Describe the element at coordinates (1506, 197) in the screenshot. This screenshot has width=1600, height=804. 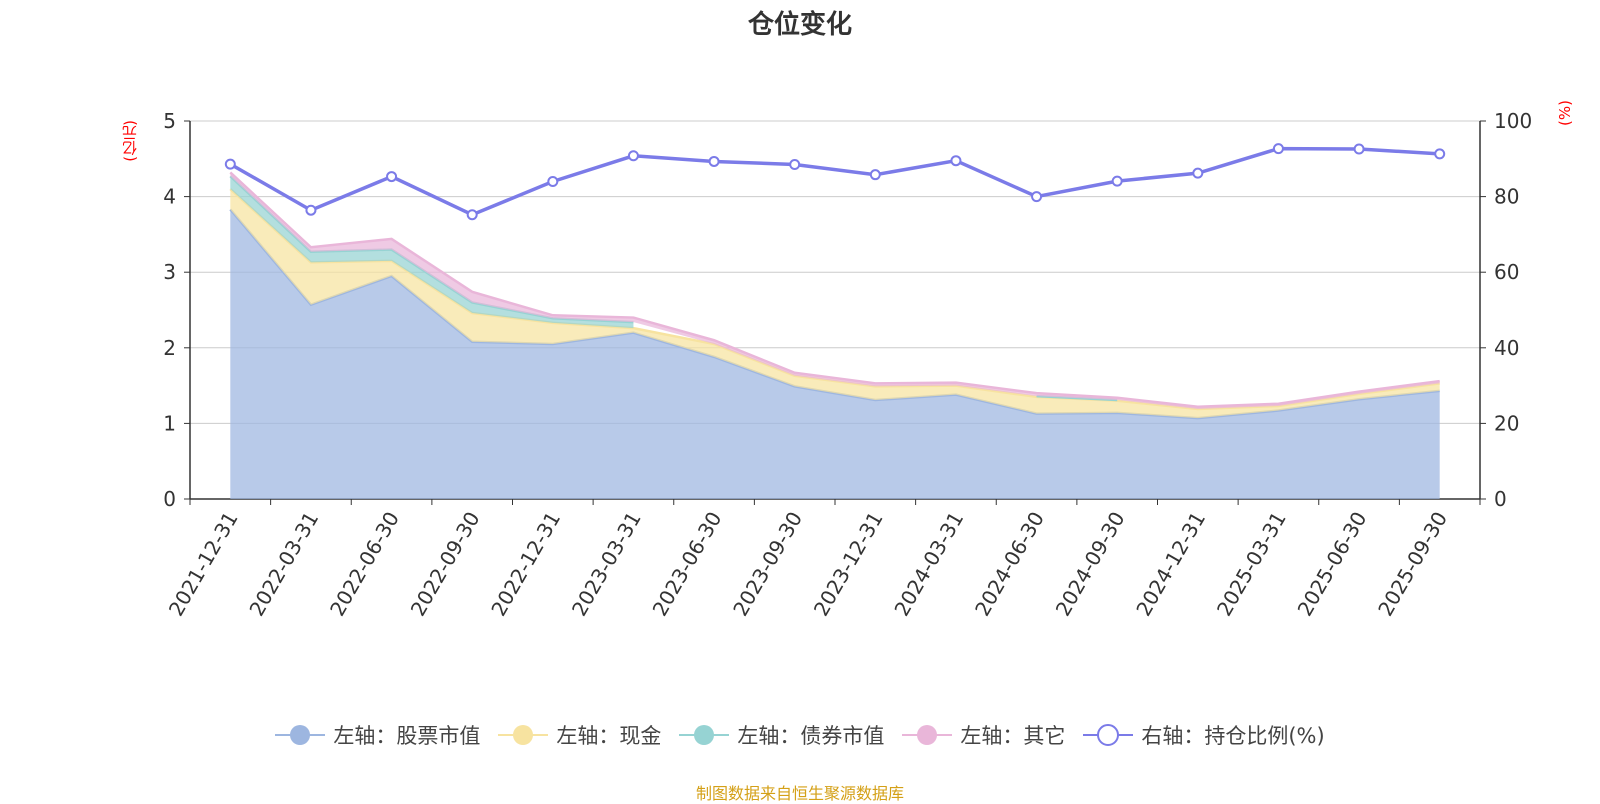
I see `right-axis-tick-label: 80` at that location.